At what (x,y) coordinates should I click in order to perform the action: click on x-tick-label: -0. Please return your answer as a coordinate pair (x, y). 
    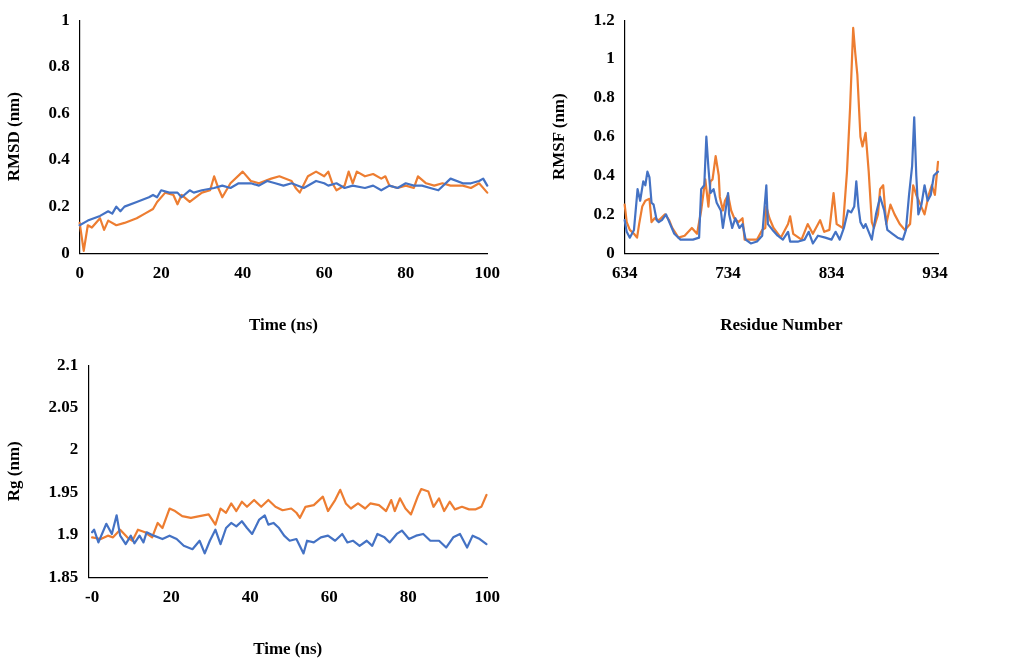
    Looking at the image, I should click on (92, 596).